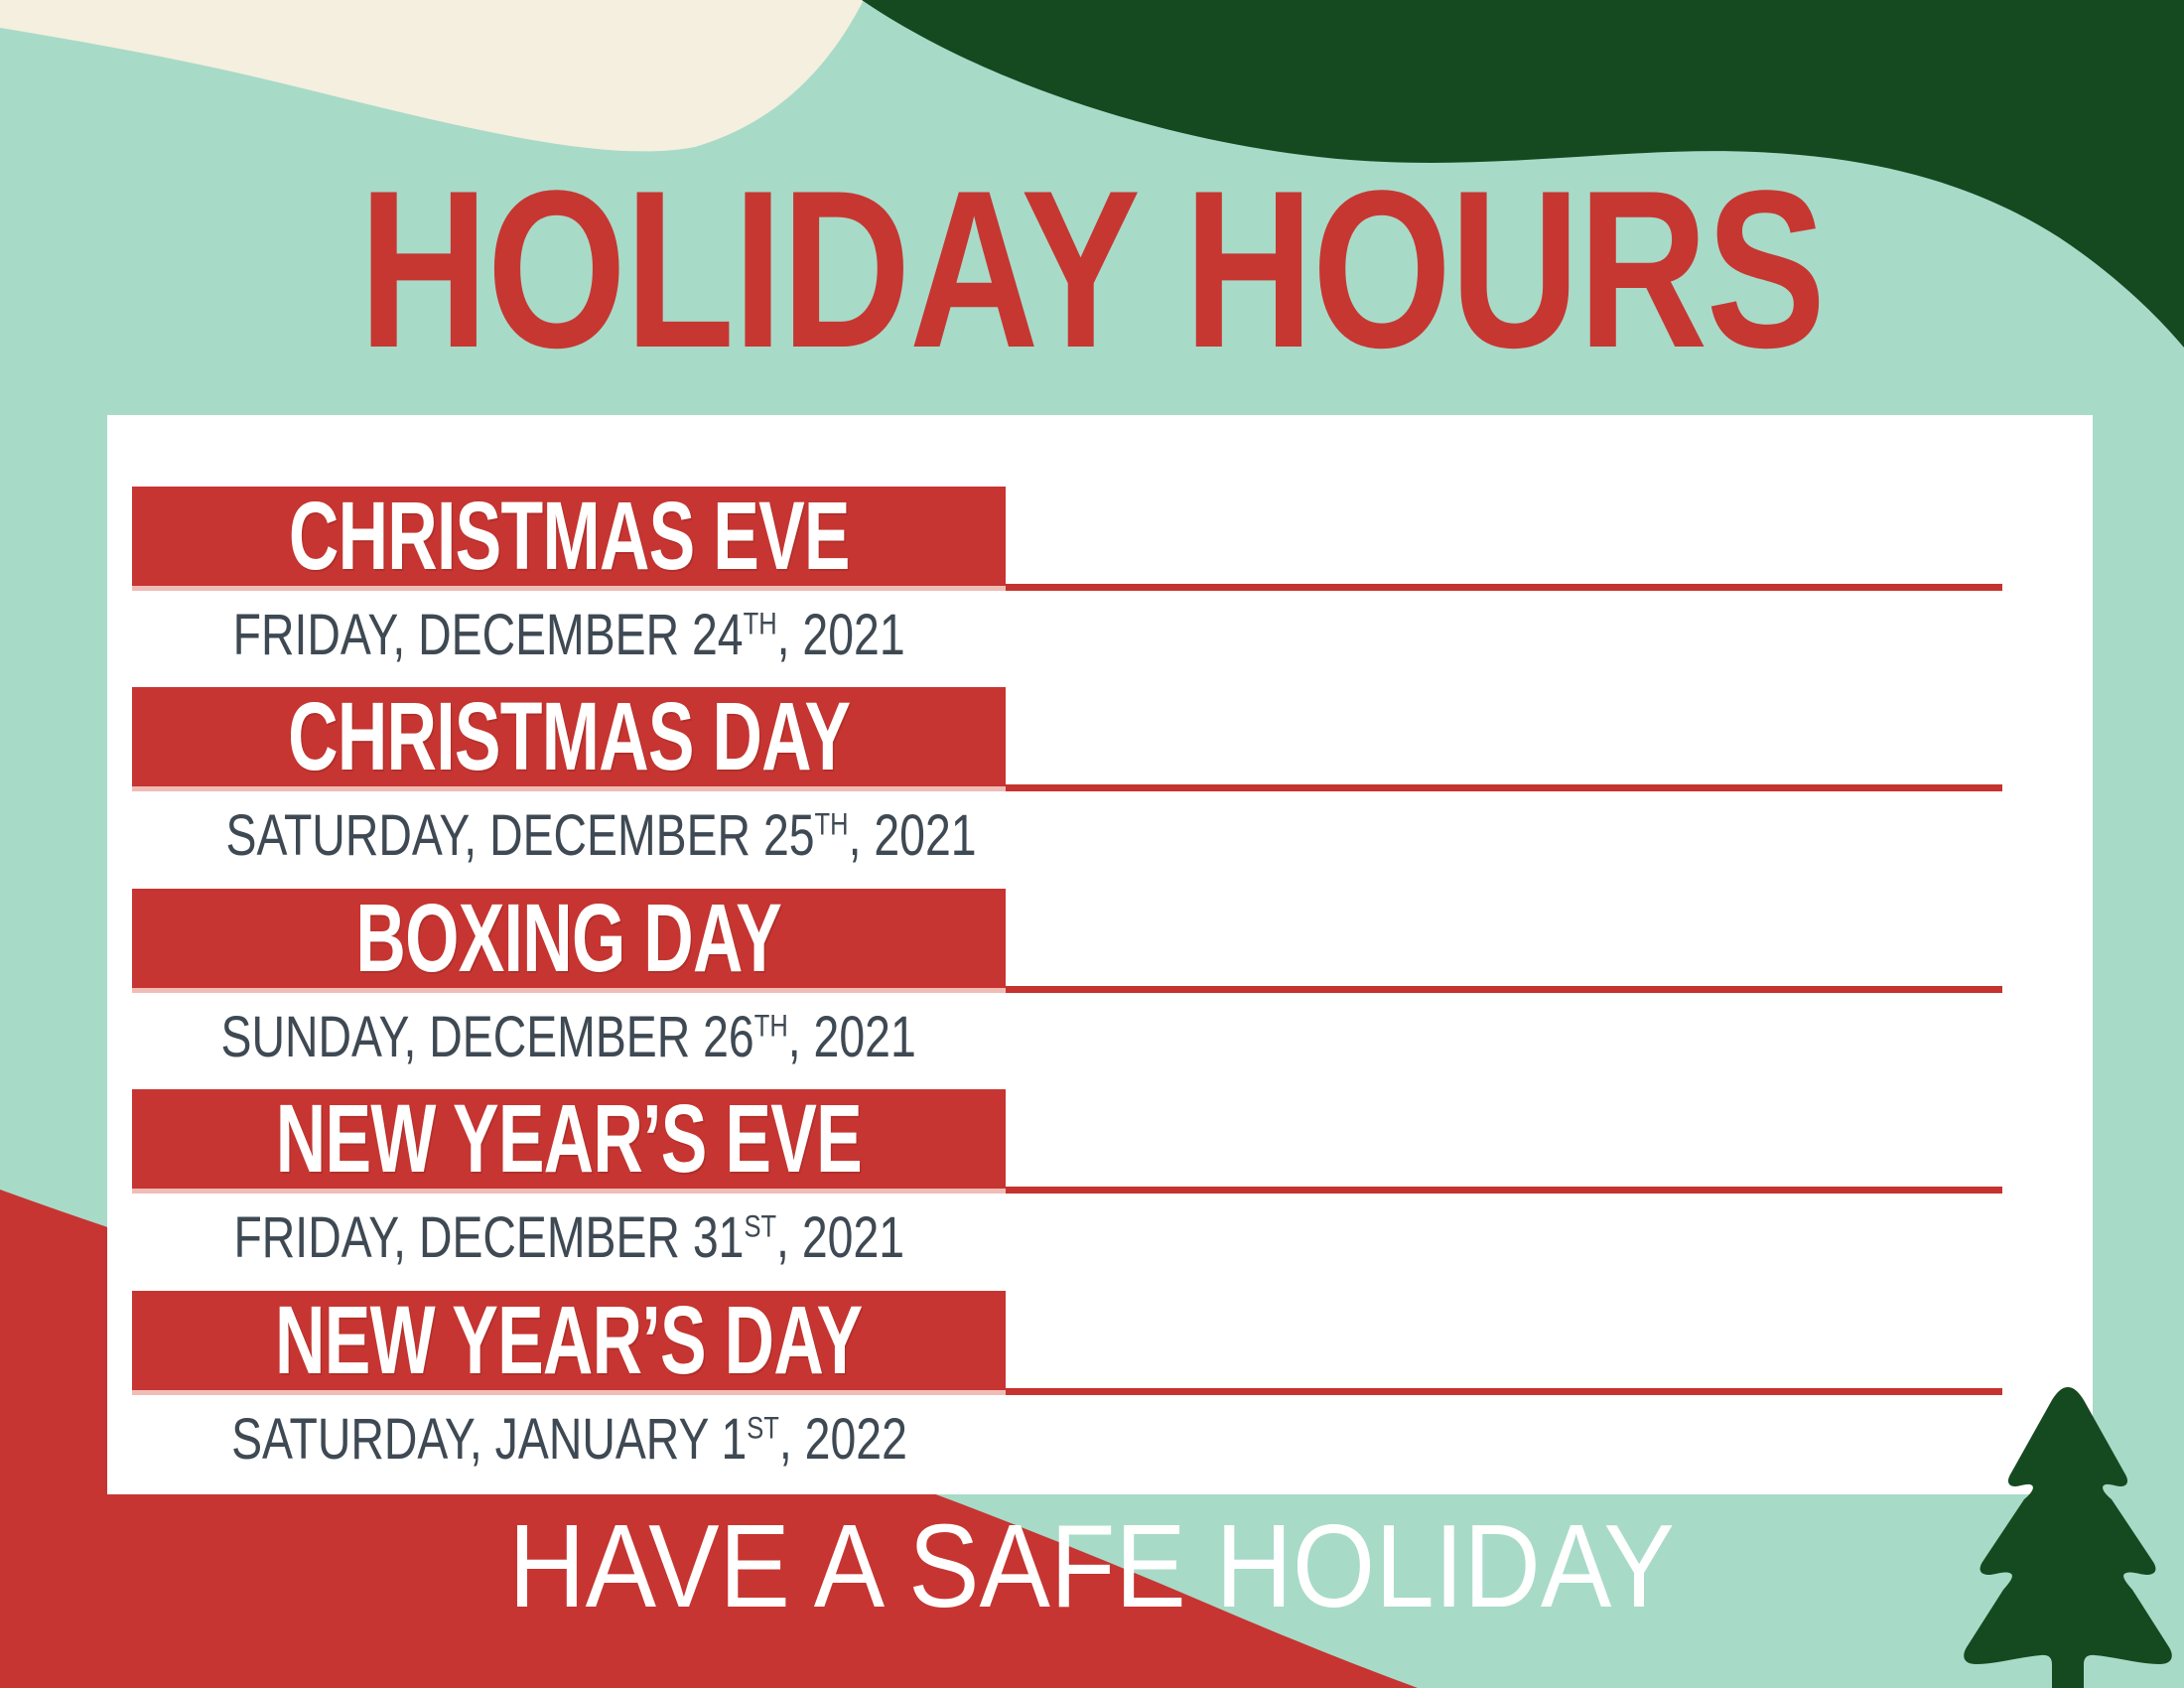 This screenshot has height=1688, width=2184. I want to click on holiday-date-text: FRIDAY, DECEMBER 24TH, 2021, so click(568, 635).